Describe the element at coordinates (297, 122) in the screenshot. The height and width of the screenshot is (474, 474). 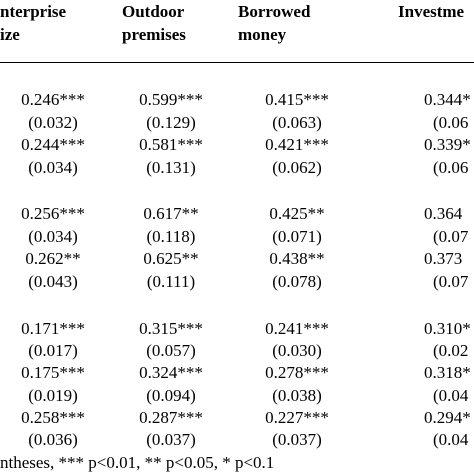
I see `table-cell: (0.063)` at that location.